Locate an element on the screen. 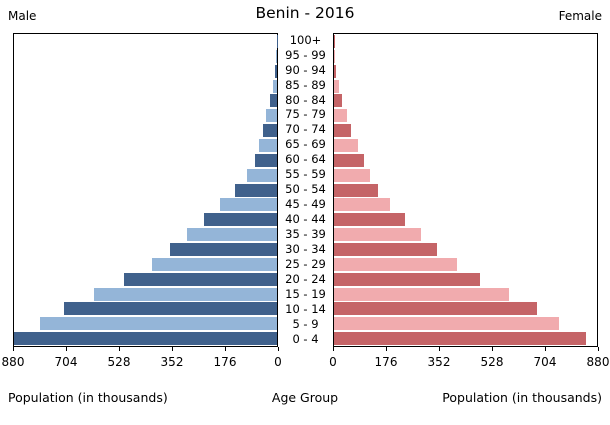 The width and height of the screenshot is (610, 425). male-axis-title: Male is located at coordinates (22, 16).